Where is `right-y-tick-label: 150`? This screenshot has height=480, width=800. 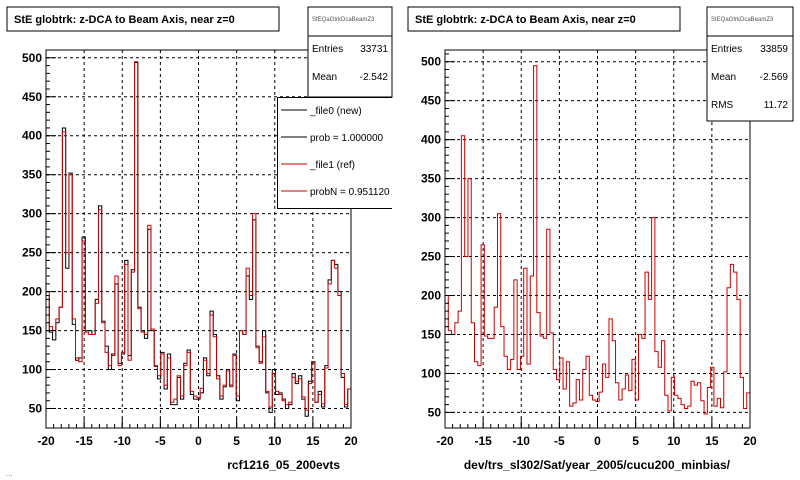 right-y-tick-label: 150 is located at coordinates (431, 334).